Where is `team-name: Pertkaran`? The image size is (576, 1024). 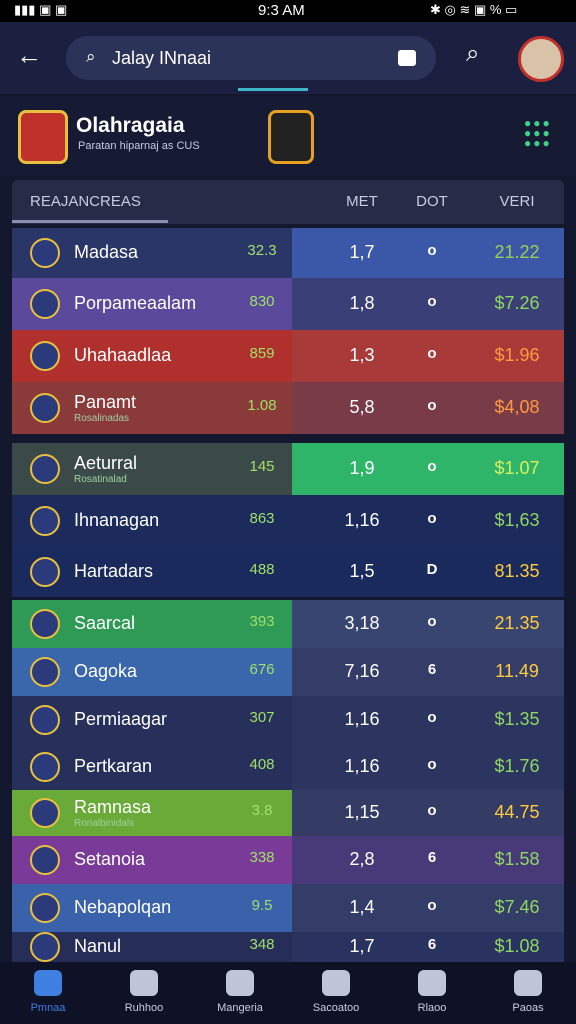 team-name: Pertkaran is located at coordinates (113, 766).